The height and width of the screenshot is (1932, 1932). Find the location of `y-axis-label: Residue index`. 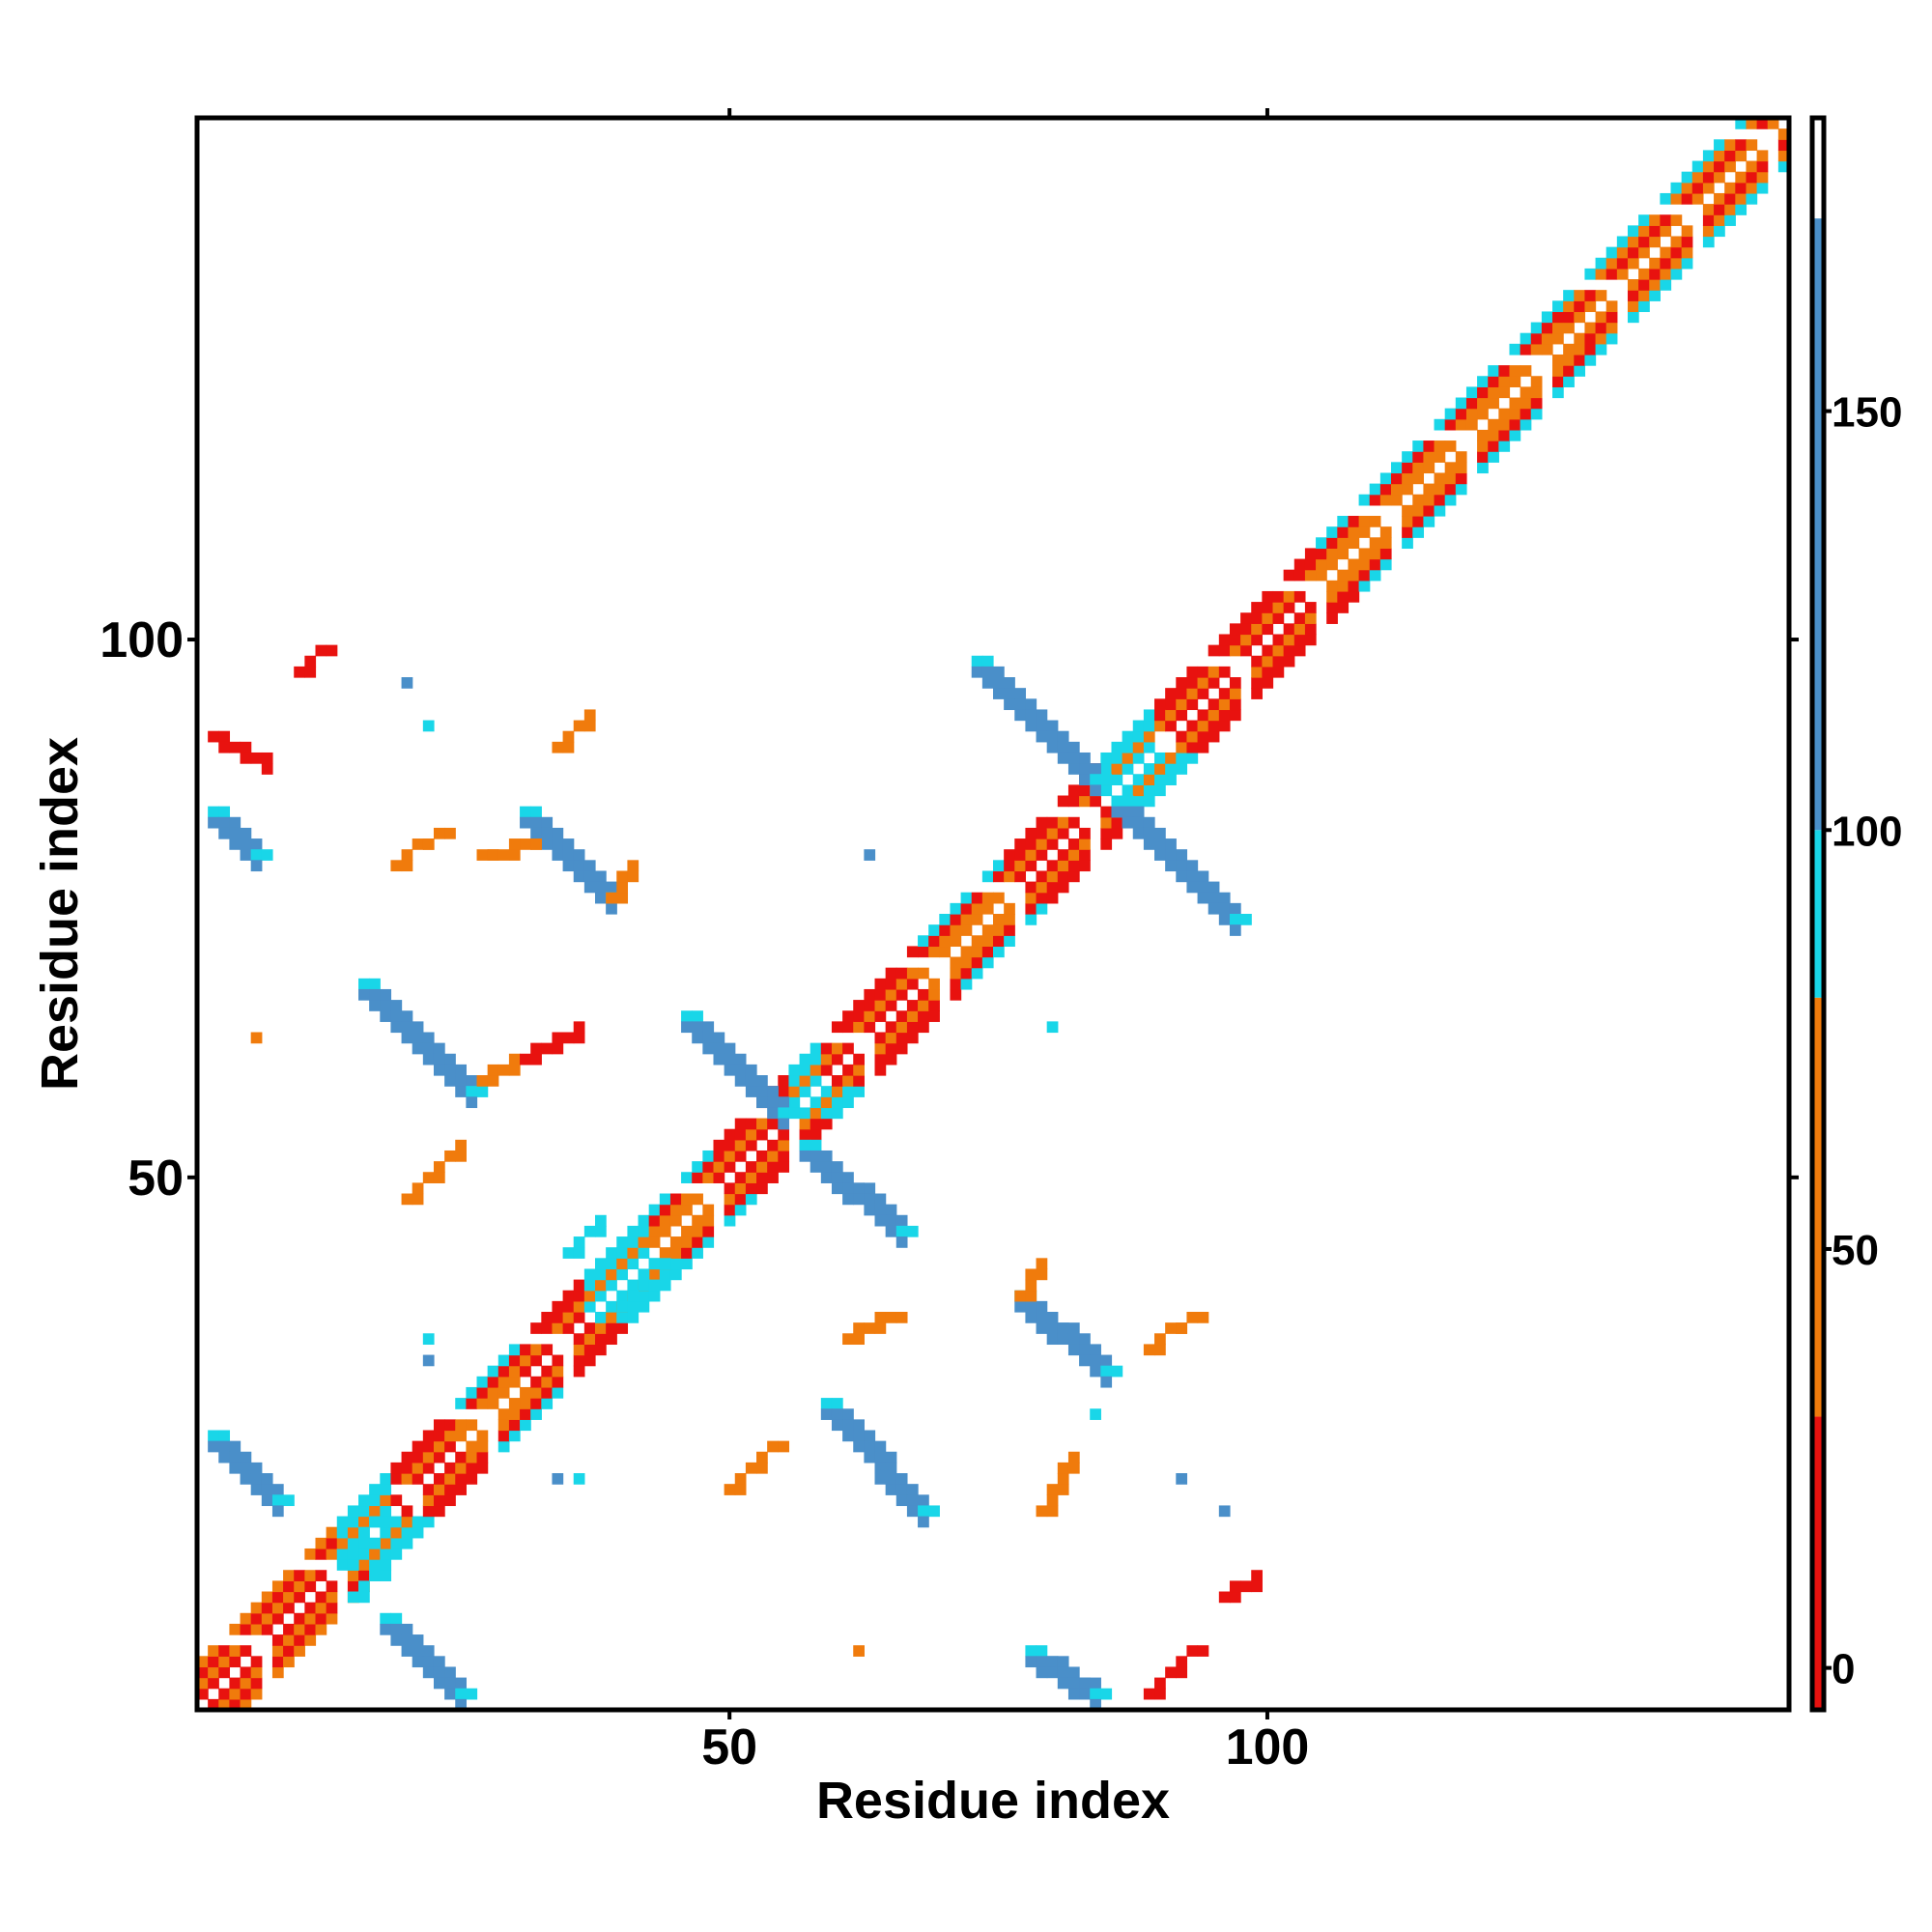

y-axis-label: Residue index is located at coordinates (60, 914).